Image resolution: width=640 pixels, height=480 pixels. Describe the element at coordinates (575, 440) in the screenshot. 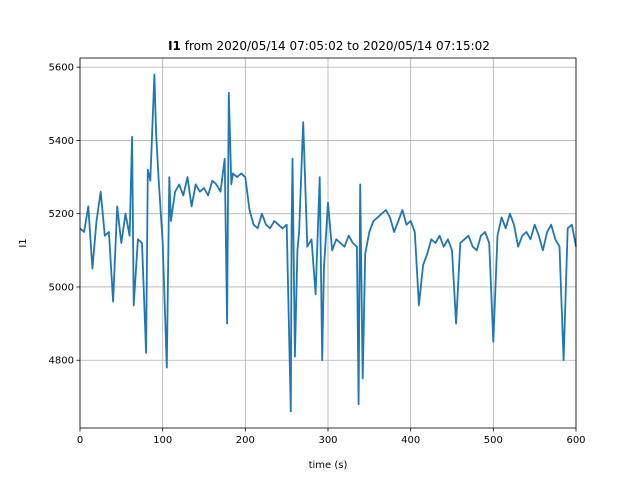

I see `x-tick-label: 600` at that location.